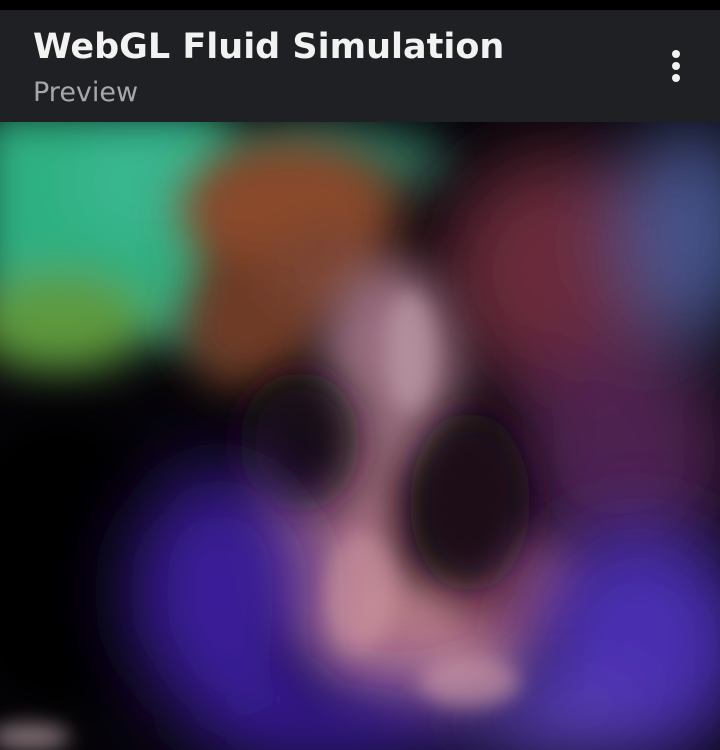  What do you see at coordinates (269, 47) in the screenshot?
I see `page-title: WebGL Fluid Simulation` at bounding box center [269, 47].